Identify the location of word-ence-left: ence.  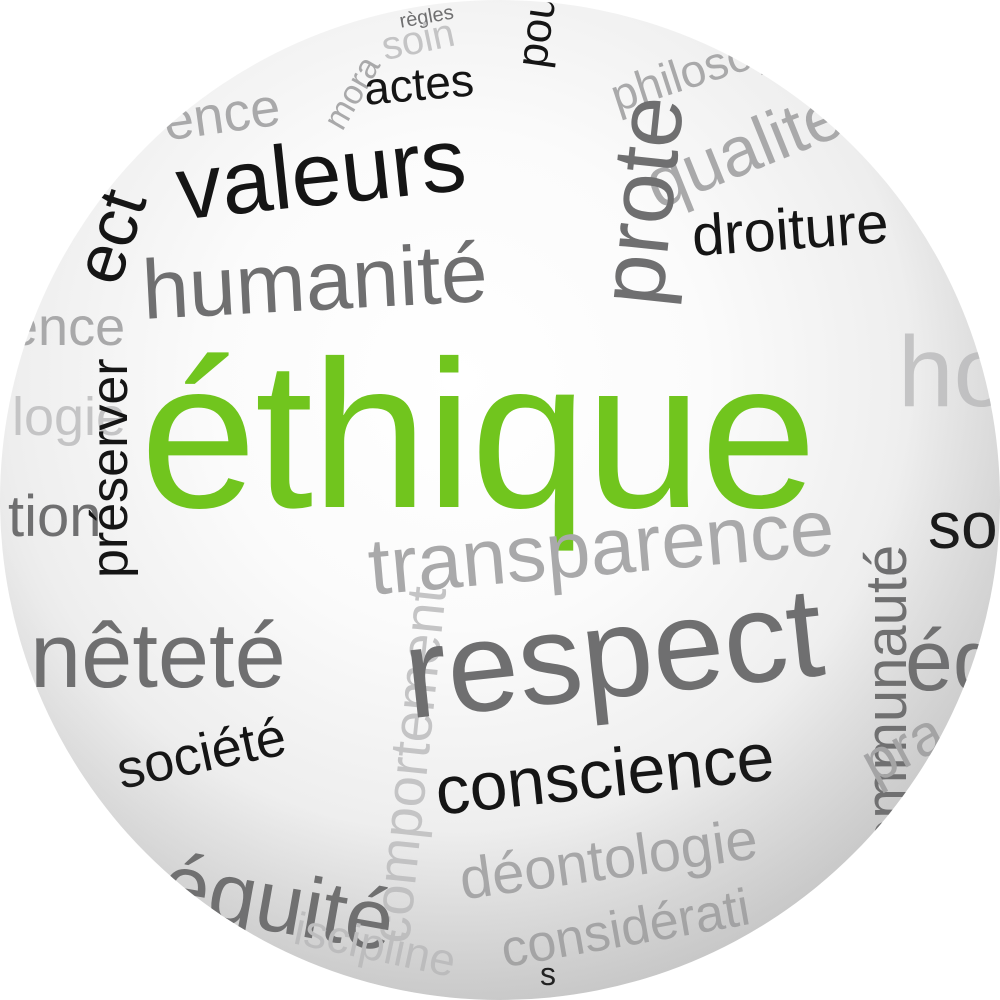
(67, 327).